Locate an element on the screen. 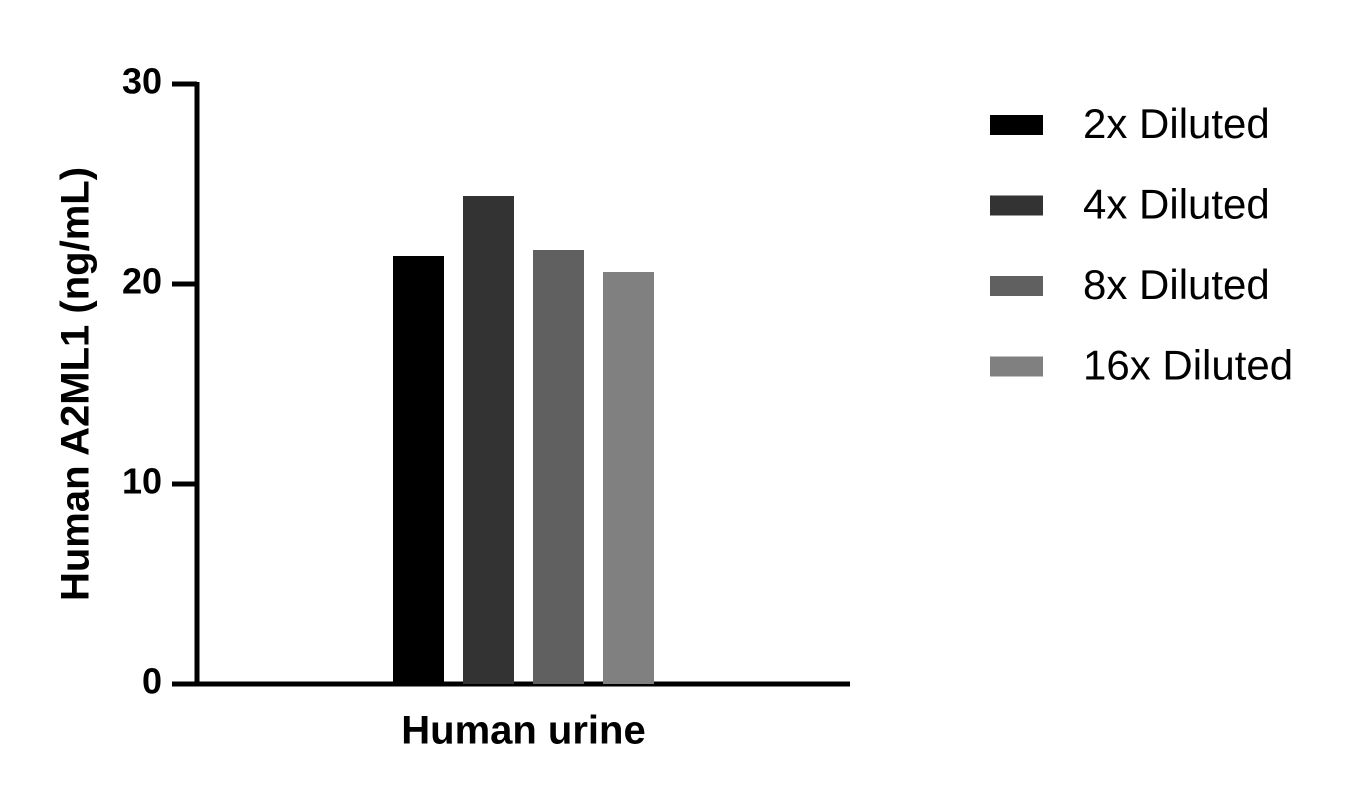 The width and height of the screenshot is (1367, 804). y-tick-label: 30 is located at coordinates (142, 81).